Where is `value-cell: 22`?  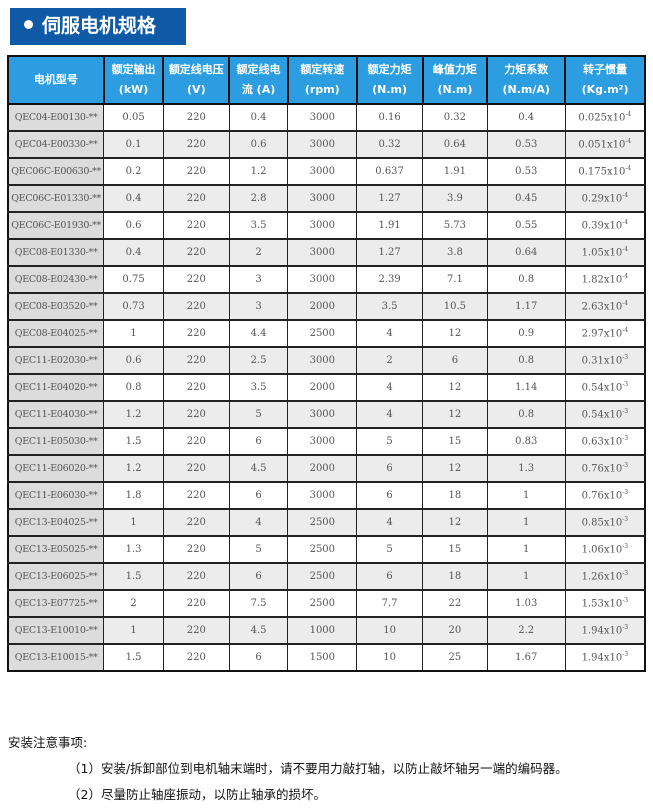
value-cell: 22 is located at coordinates (455, 603).